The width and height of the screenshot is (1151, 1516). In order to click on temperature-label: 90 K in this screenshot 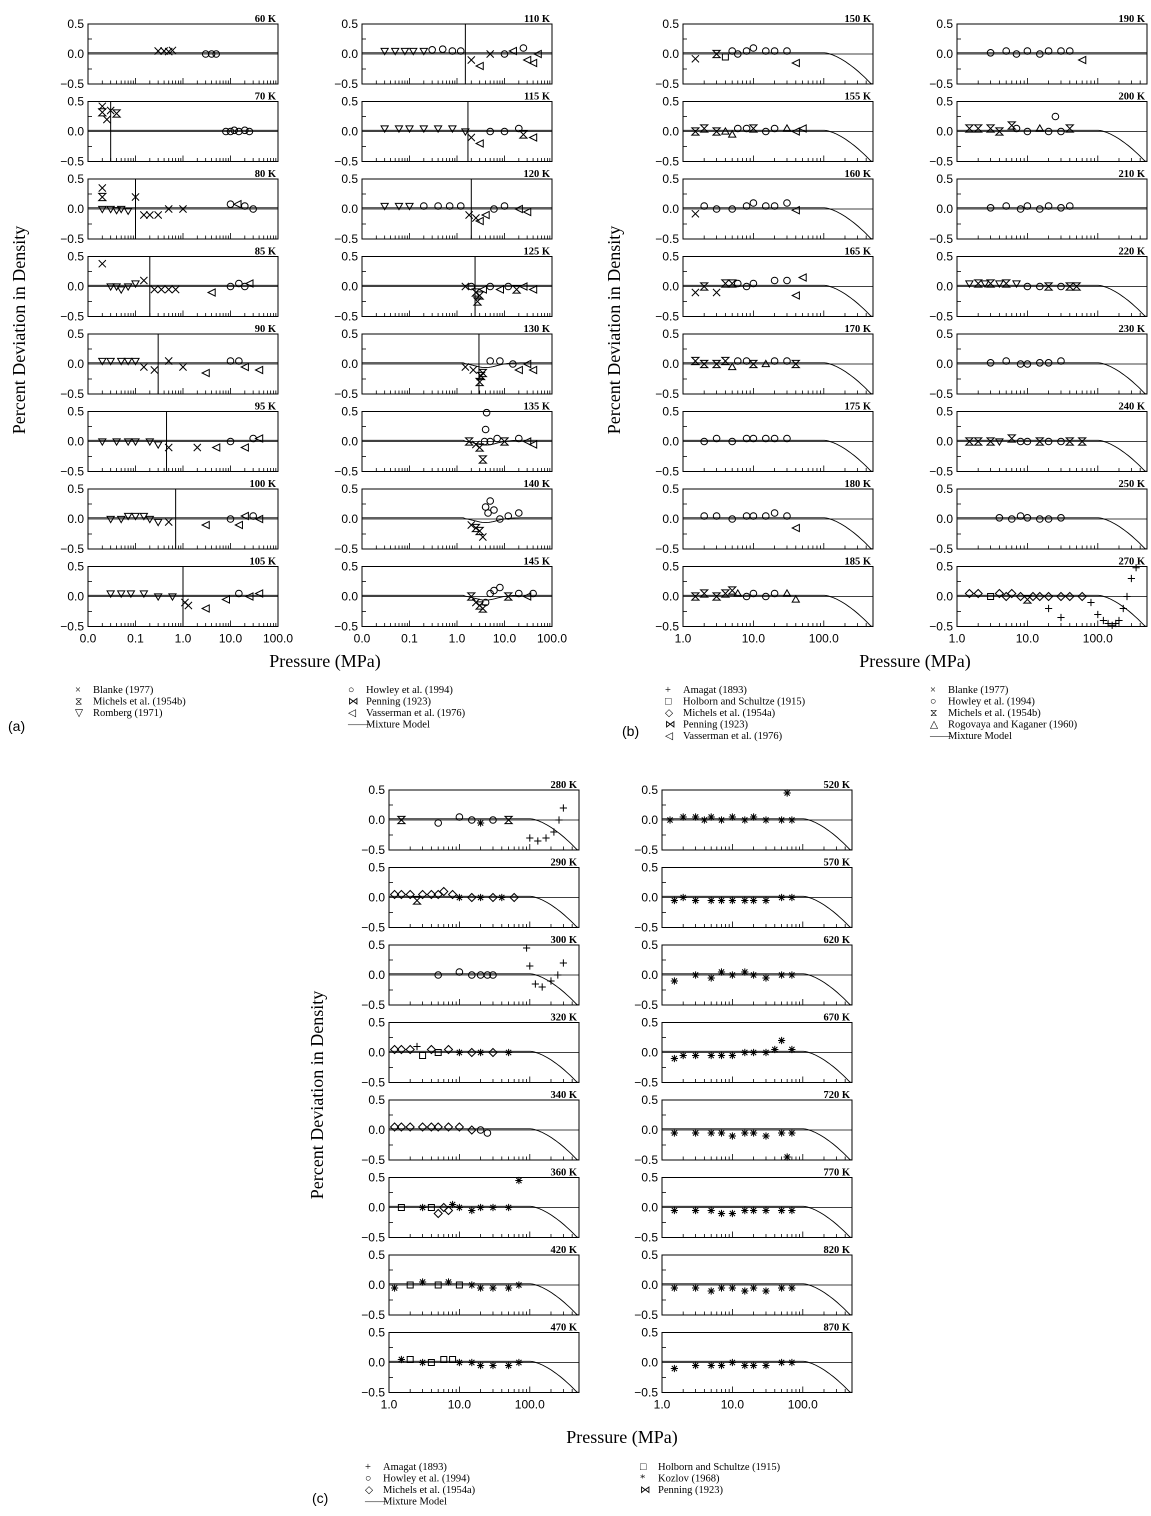, I will do `click(266, 329)`.